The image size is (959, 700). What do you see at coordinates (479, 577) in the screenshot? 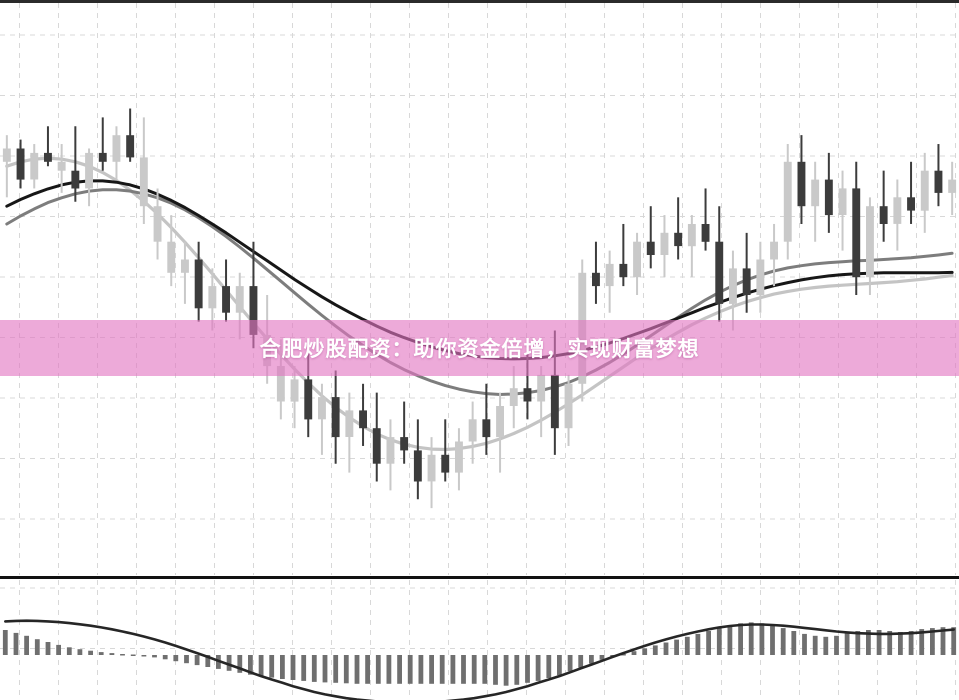
I see `panel-separator` at bounding box center [479, 577].